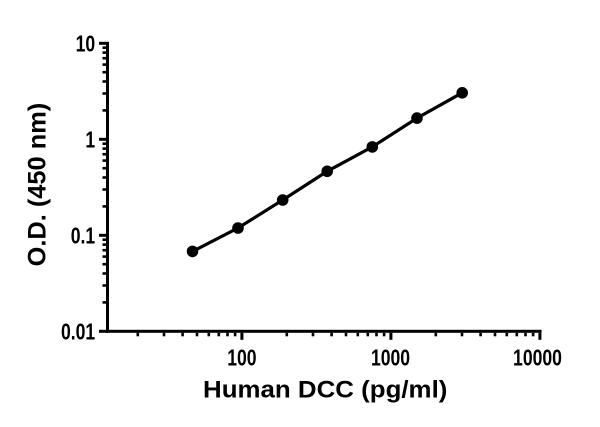  What do you see at coordinates (86, 44) in the screenshot?
I see `svg-text: 10` at bounding box center [86, 44].